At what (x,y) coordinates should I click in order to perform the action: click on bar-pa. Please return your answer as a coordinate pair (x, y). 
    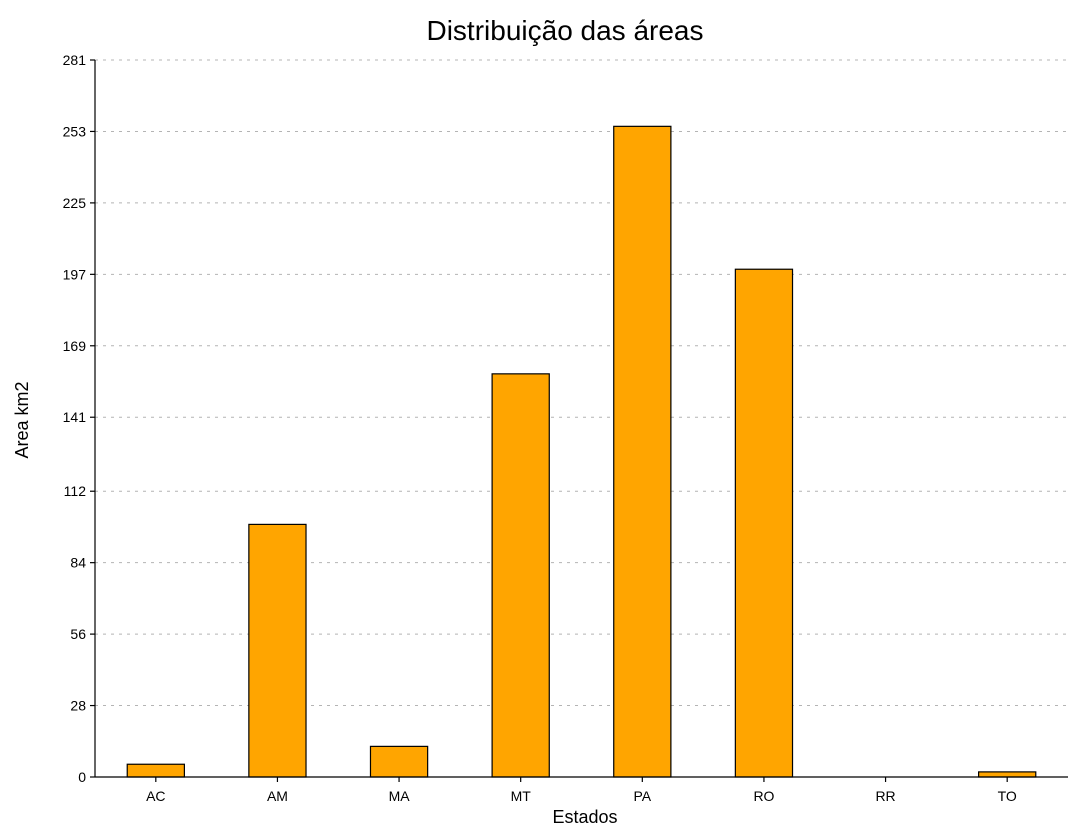
    Looking at the image, I should click on (642, 451).